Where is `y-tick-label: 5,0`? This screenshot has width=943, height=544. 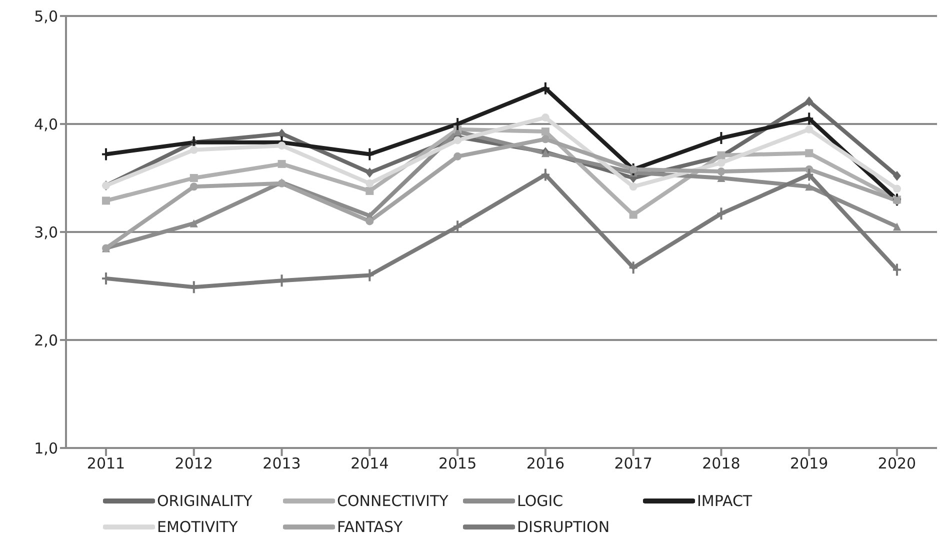
y-tick-label: 5,0 is located at coordinates (46, 16).